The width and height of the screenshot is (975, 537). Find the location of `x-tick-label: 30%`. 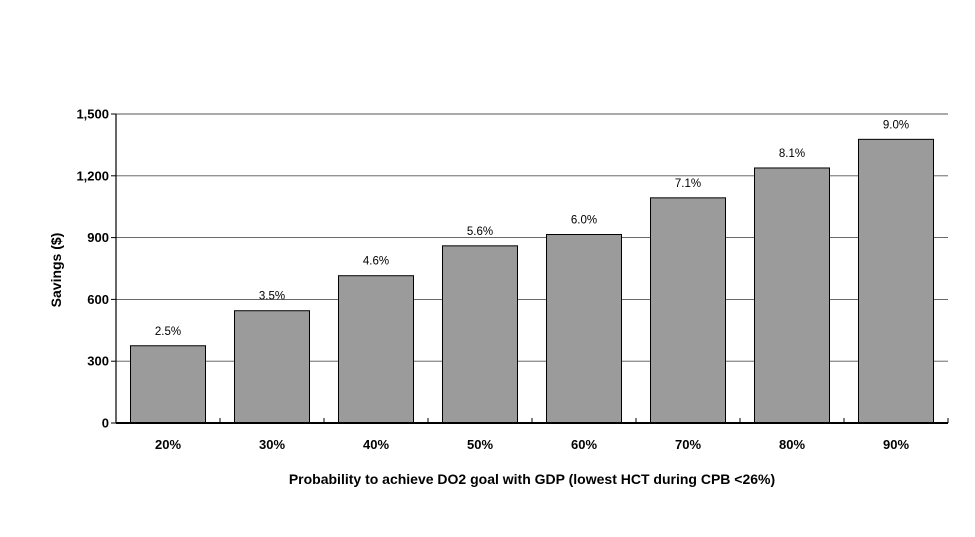

x-tick-label: 30% is located at coordinates (272, 444).